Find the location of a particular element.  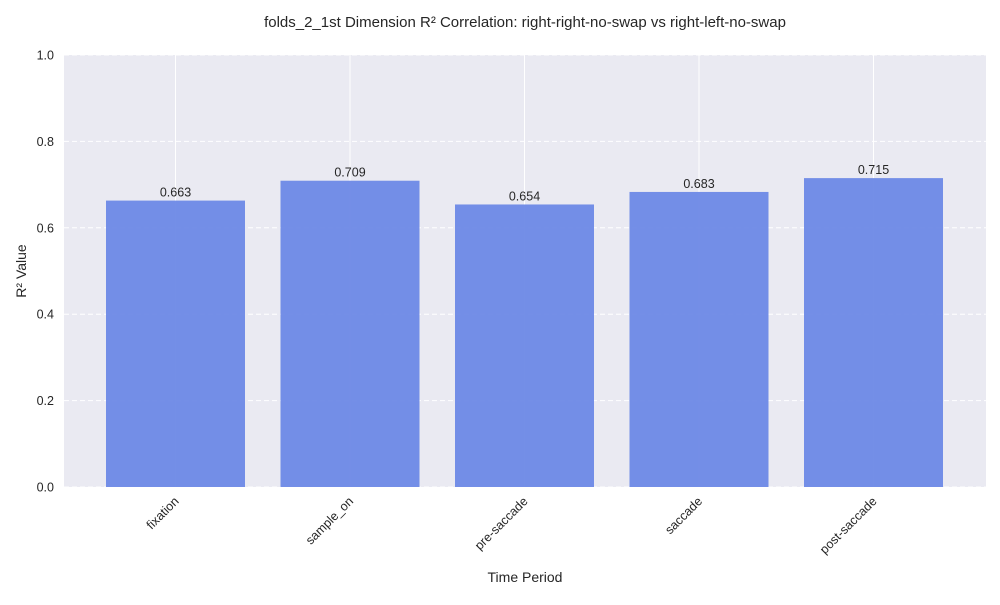

value-label: 0.663 is located at coordinates (175, 193).